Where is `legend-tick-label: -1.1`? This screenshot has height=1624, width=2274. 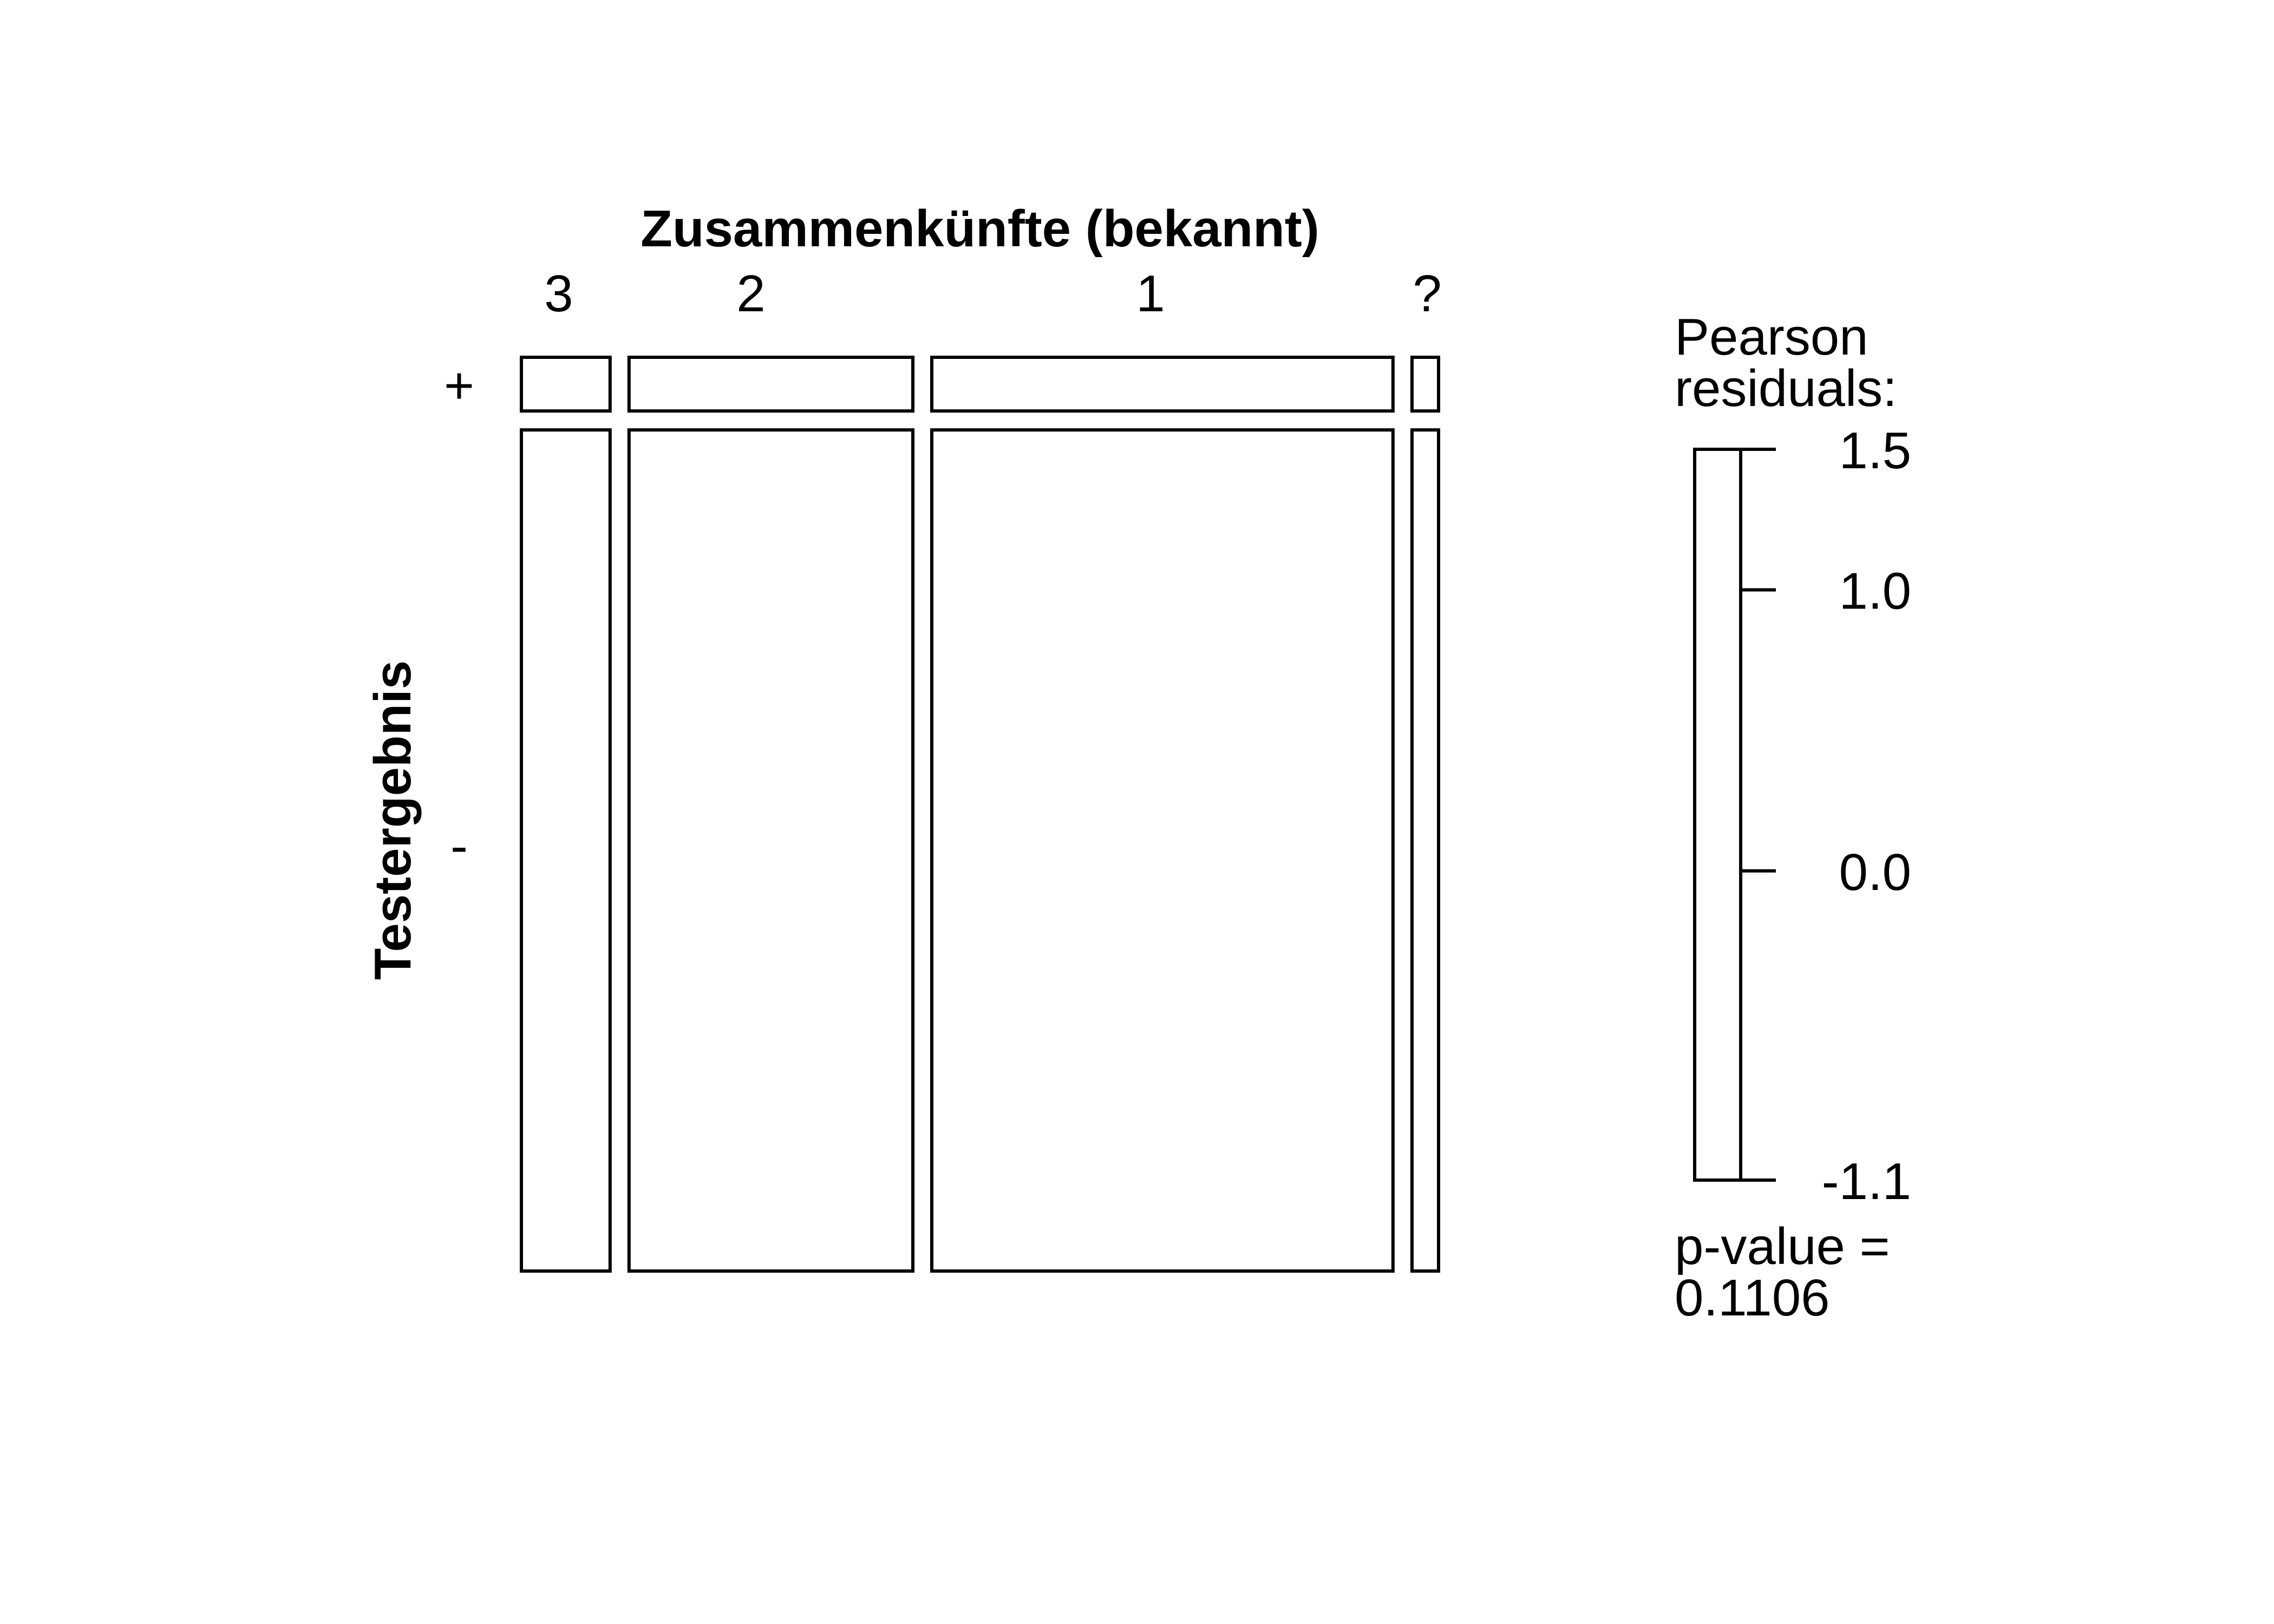
legend-tick-label: -1.1 is located at coordinates (1867, 1181).